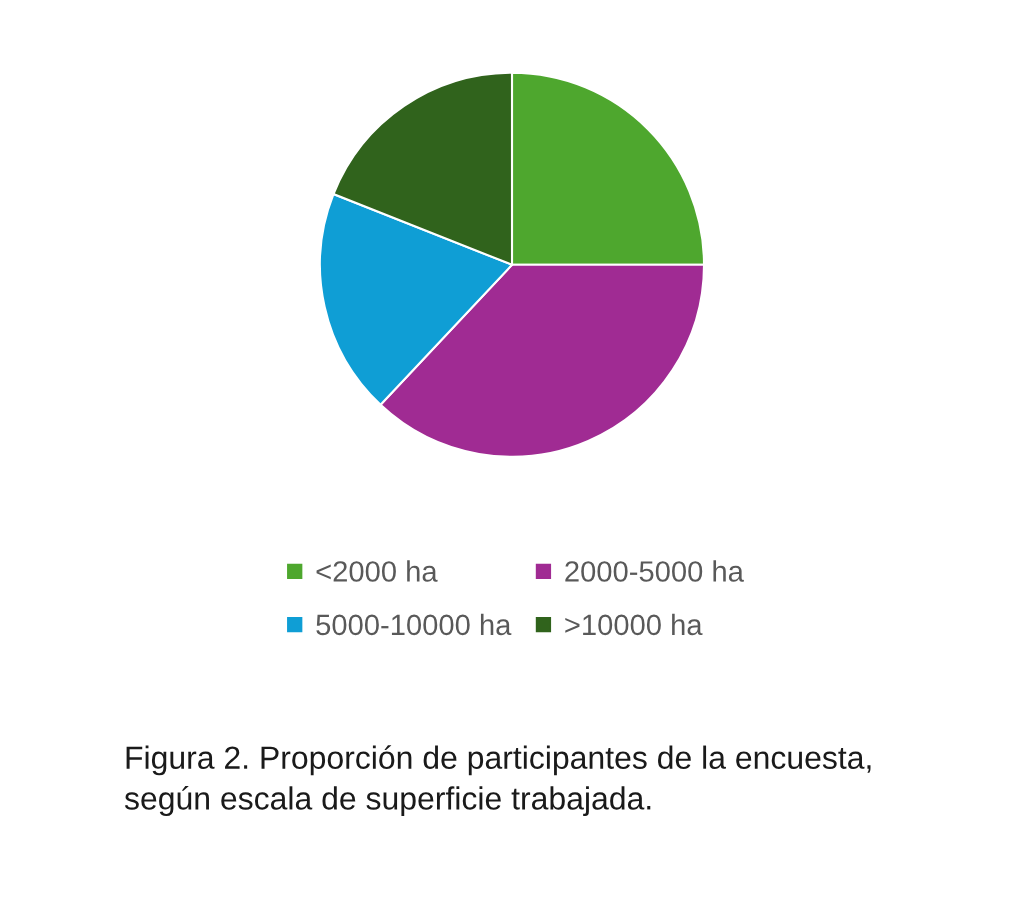 The width and height of the screenshot is (1024, 913). Describe the element at coordinates (497, 781) in the screenshot. I see `text: Figura 2. Proporción de participantes de la encuesta, según escala de superficie trabajada.` at that location.